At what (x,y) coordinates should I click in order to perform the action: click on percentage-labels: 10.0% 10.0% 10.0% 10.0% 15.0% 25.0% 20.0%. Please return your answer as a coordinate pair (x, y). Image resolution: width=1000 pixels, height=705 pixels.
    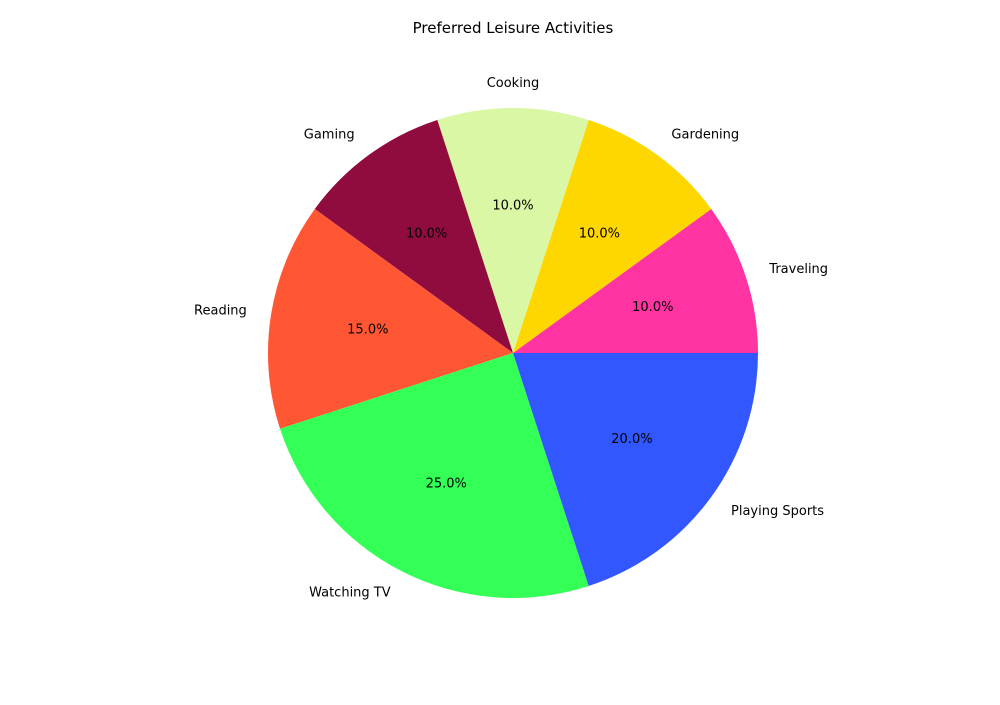
    Looking at the image, I should click on (510, 345).